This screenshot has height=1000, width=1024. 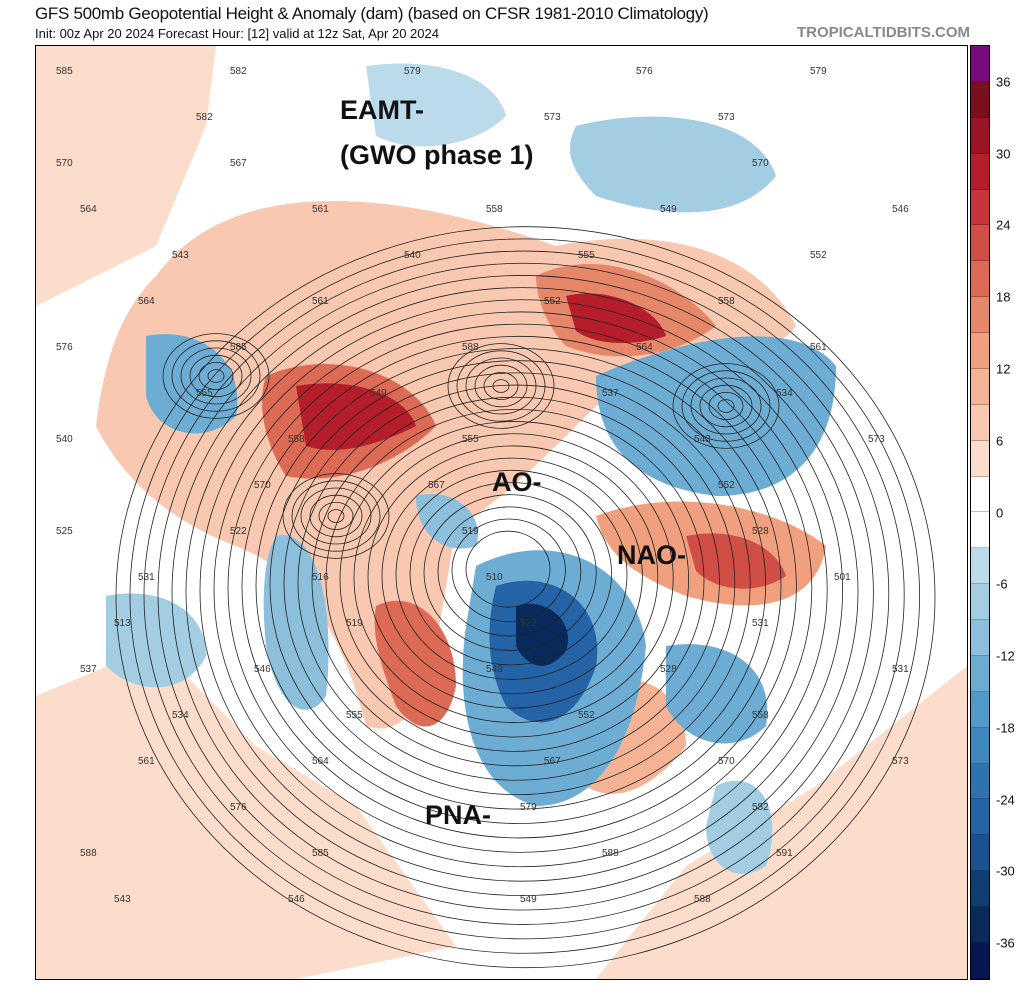 I want to click on contour-label: 501, so click(x=842, y=577).